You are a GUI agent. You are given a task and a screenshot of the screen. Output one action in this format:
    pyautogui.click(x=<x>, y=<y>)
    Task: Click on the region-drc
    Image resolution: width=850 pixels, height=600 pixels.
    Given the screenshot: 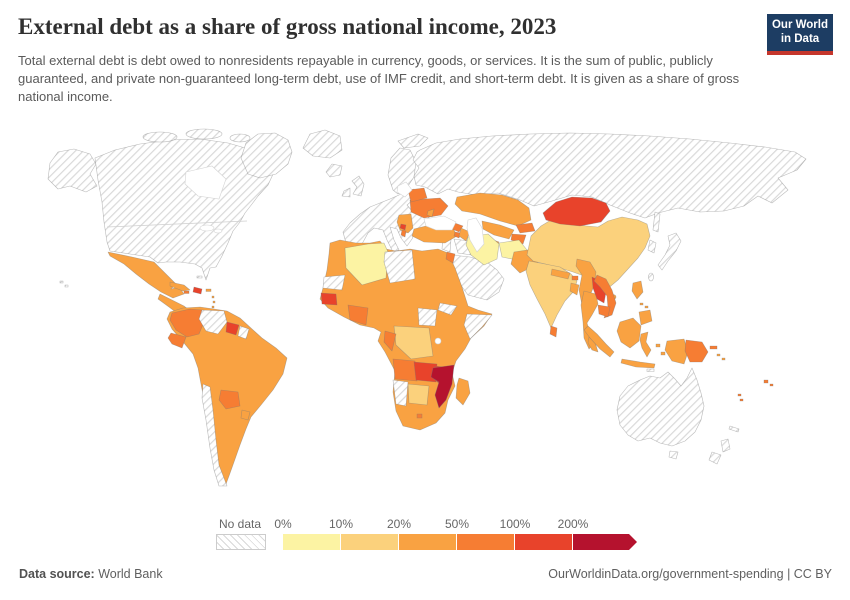 What is the action you would take?
    pyautogui.click(x=413, y=342)
    